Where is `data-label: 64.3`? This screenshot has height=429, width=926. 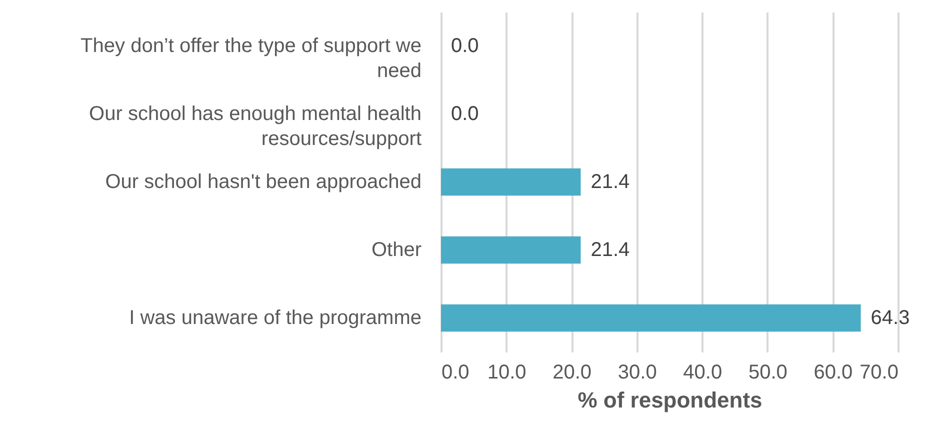
data-label: 64.3 is located at coordinates (890, 318).